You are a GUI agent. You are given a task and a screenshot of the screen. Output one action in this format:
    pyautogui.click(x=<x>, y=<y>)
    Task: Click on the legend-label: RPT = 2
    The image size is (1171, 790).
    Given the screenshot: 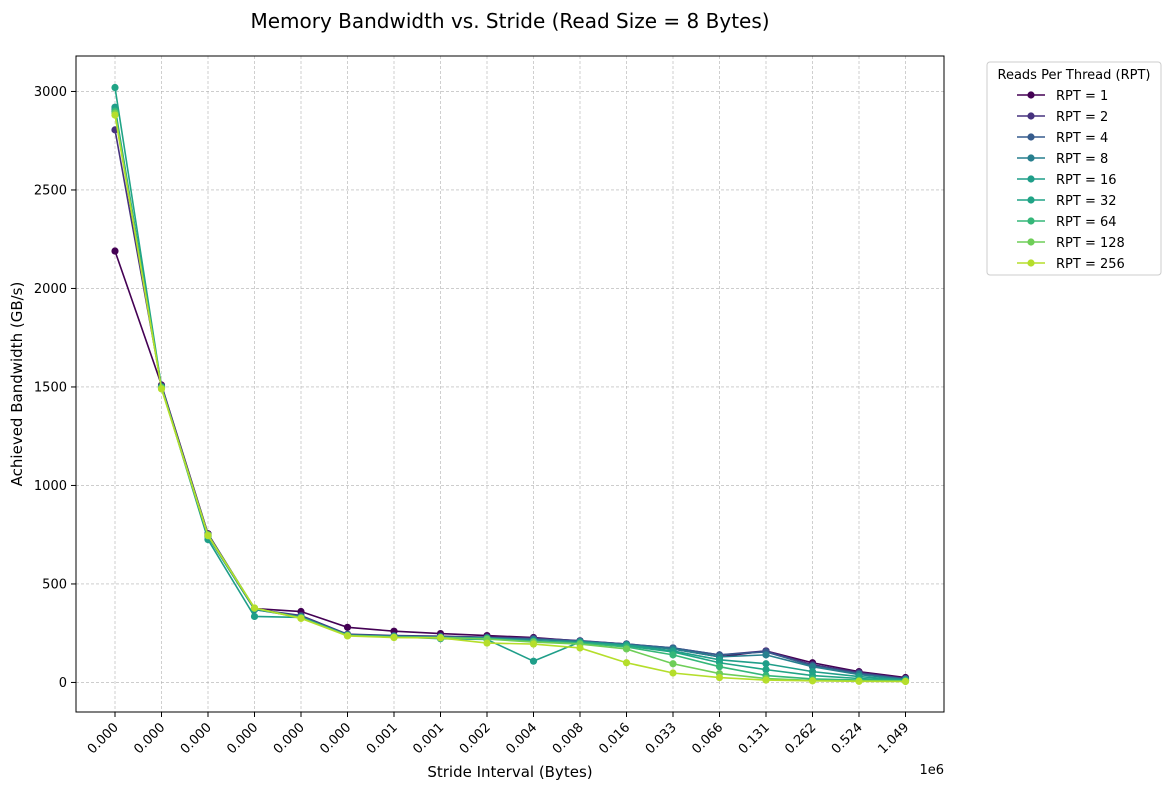 What is the action you would take?
    pyautogui.click(x=1082, y=117)
    